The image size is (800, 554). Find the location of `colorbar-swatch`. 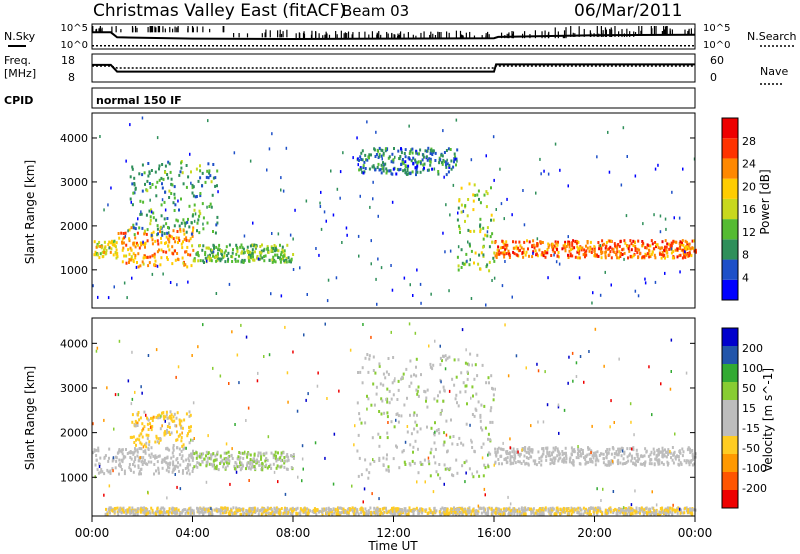

colorbar-swatch is located at coordinates (730, 463).